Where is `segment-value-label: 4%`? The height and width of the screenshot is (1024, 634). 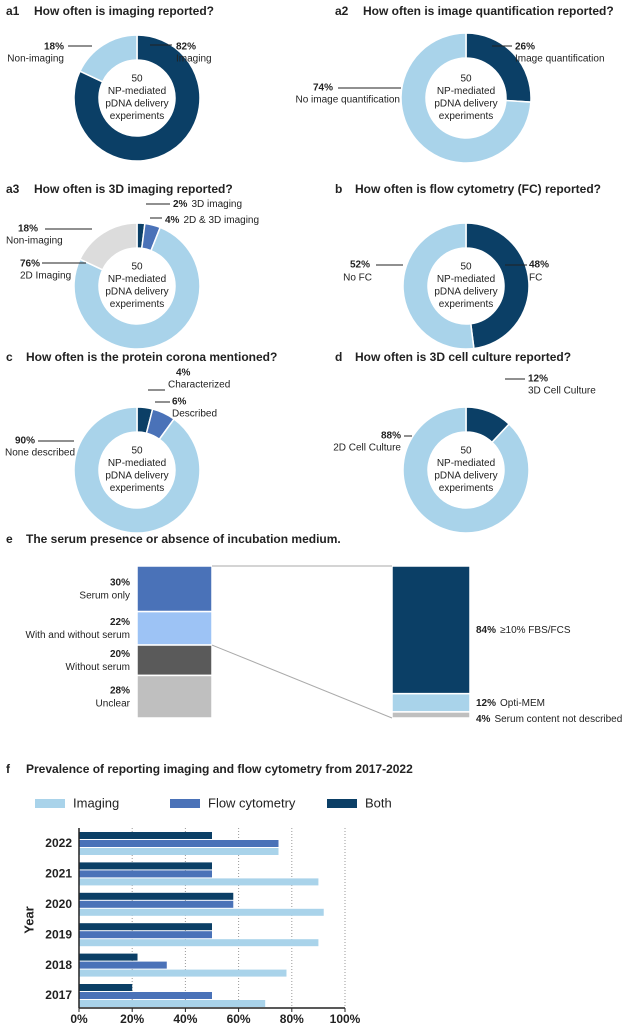 segment-value-label: 4% is located at coordinates (483, 719).